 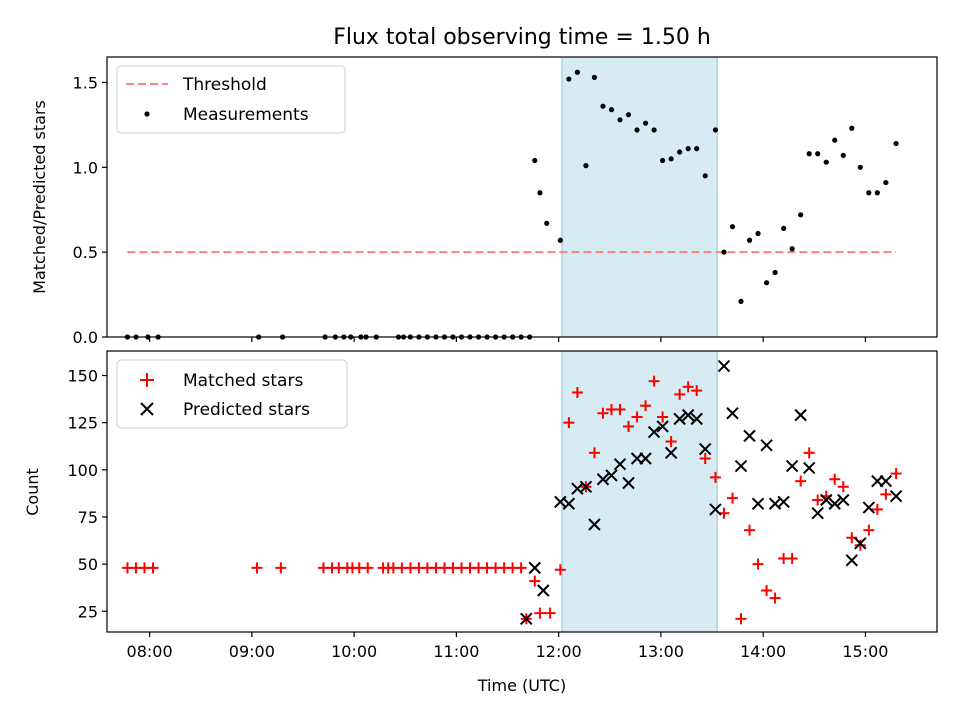 What do you see at coordinates (232, 394) in the screenshot?
I see `count-legend: Matched stars Predicted stars` at bounding box center [232, 394].